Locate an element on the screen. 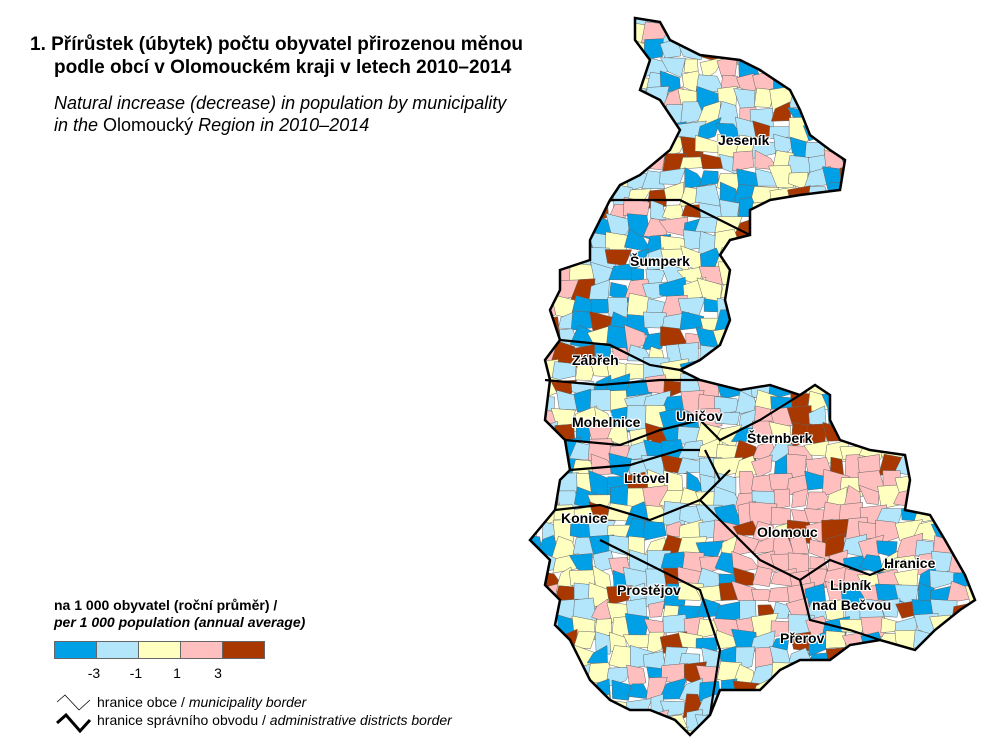  district-label-litovel: Litovel is located at coordinates (647, 478).